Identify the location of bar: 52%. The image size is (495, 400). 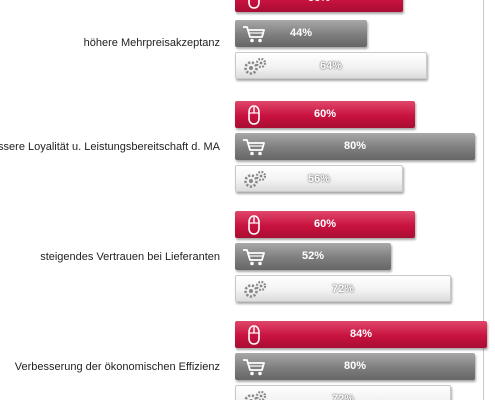
(313, 256).